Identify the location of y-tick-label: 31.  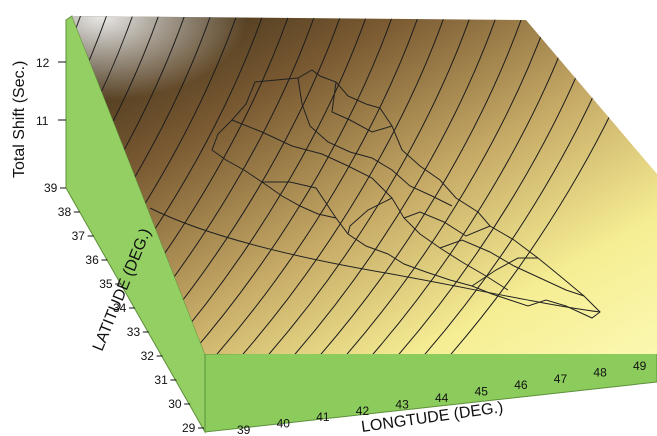
(161, 380).